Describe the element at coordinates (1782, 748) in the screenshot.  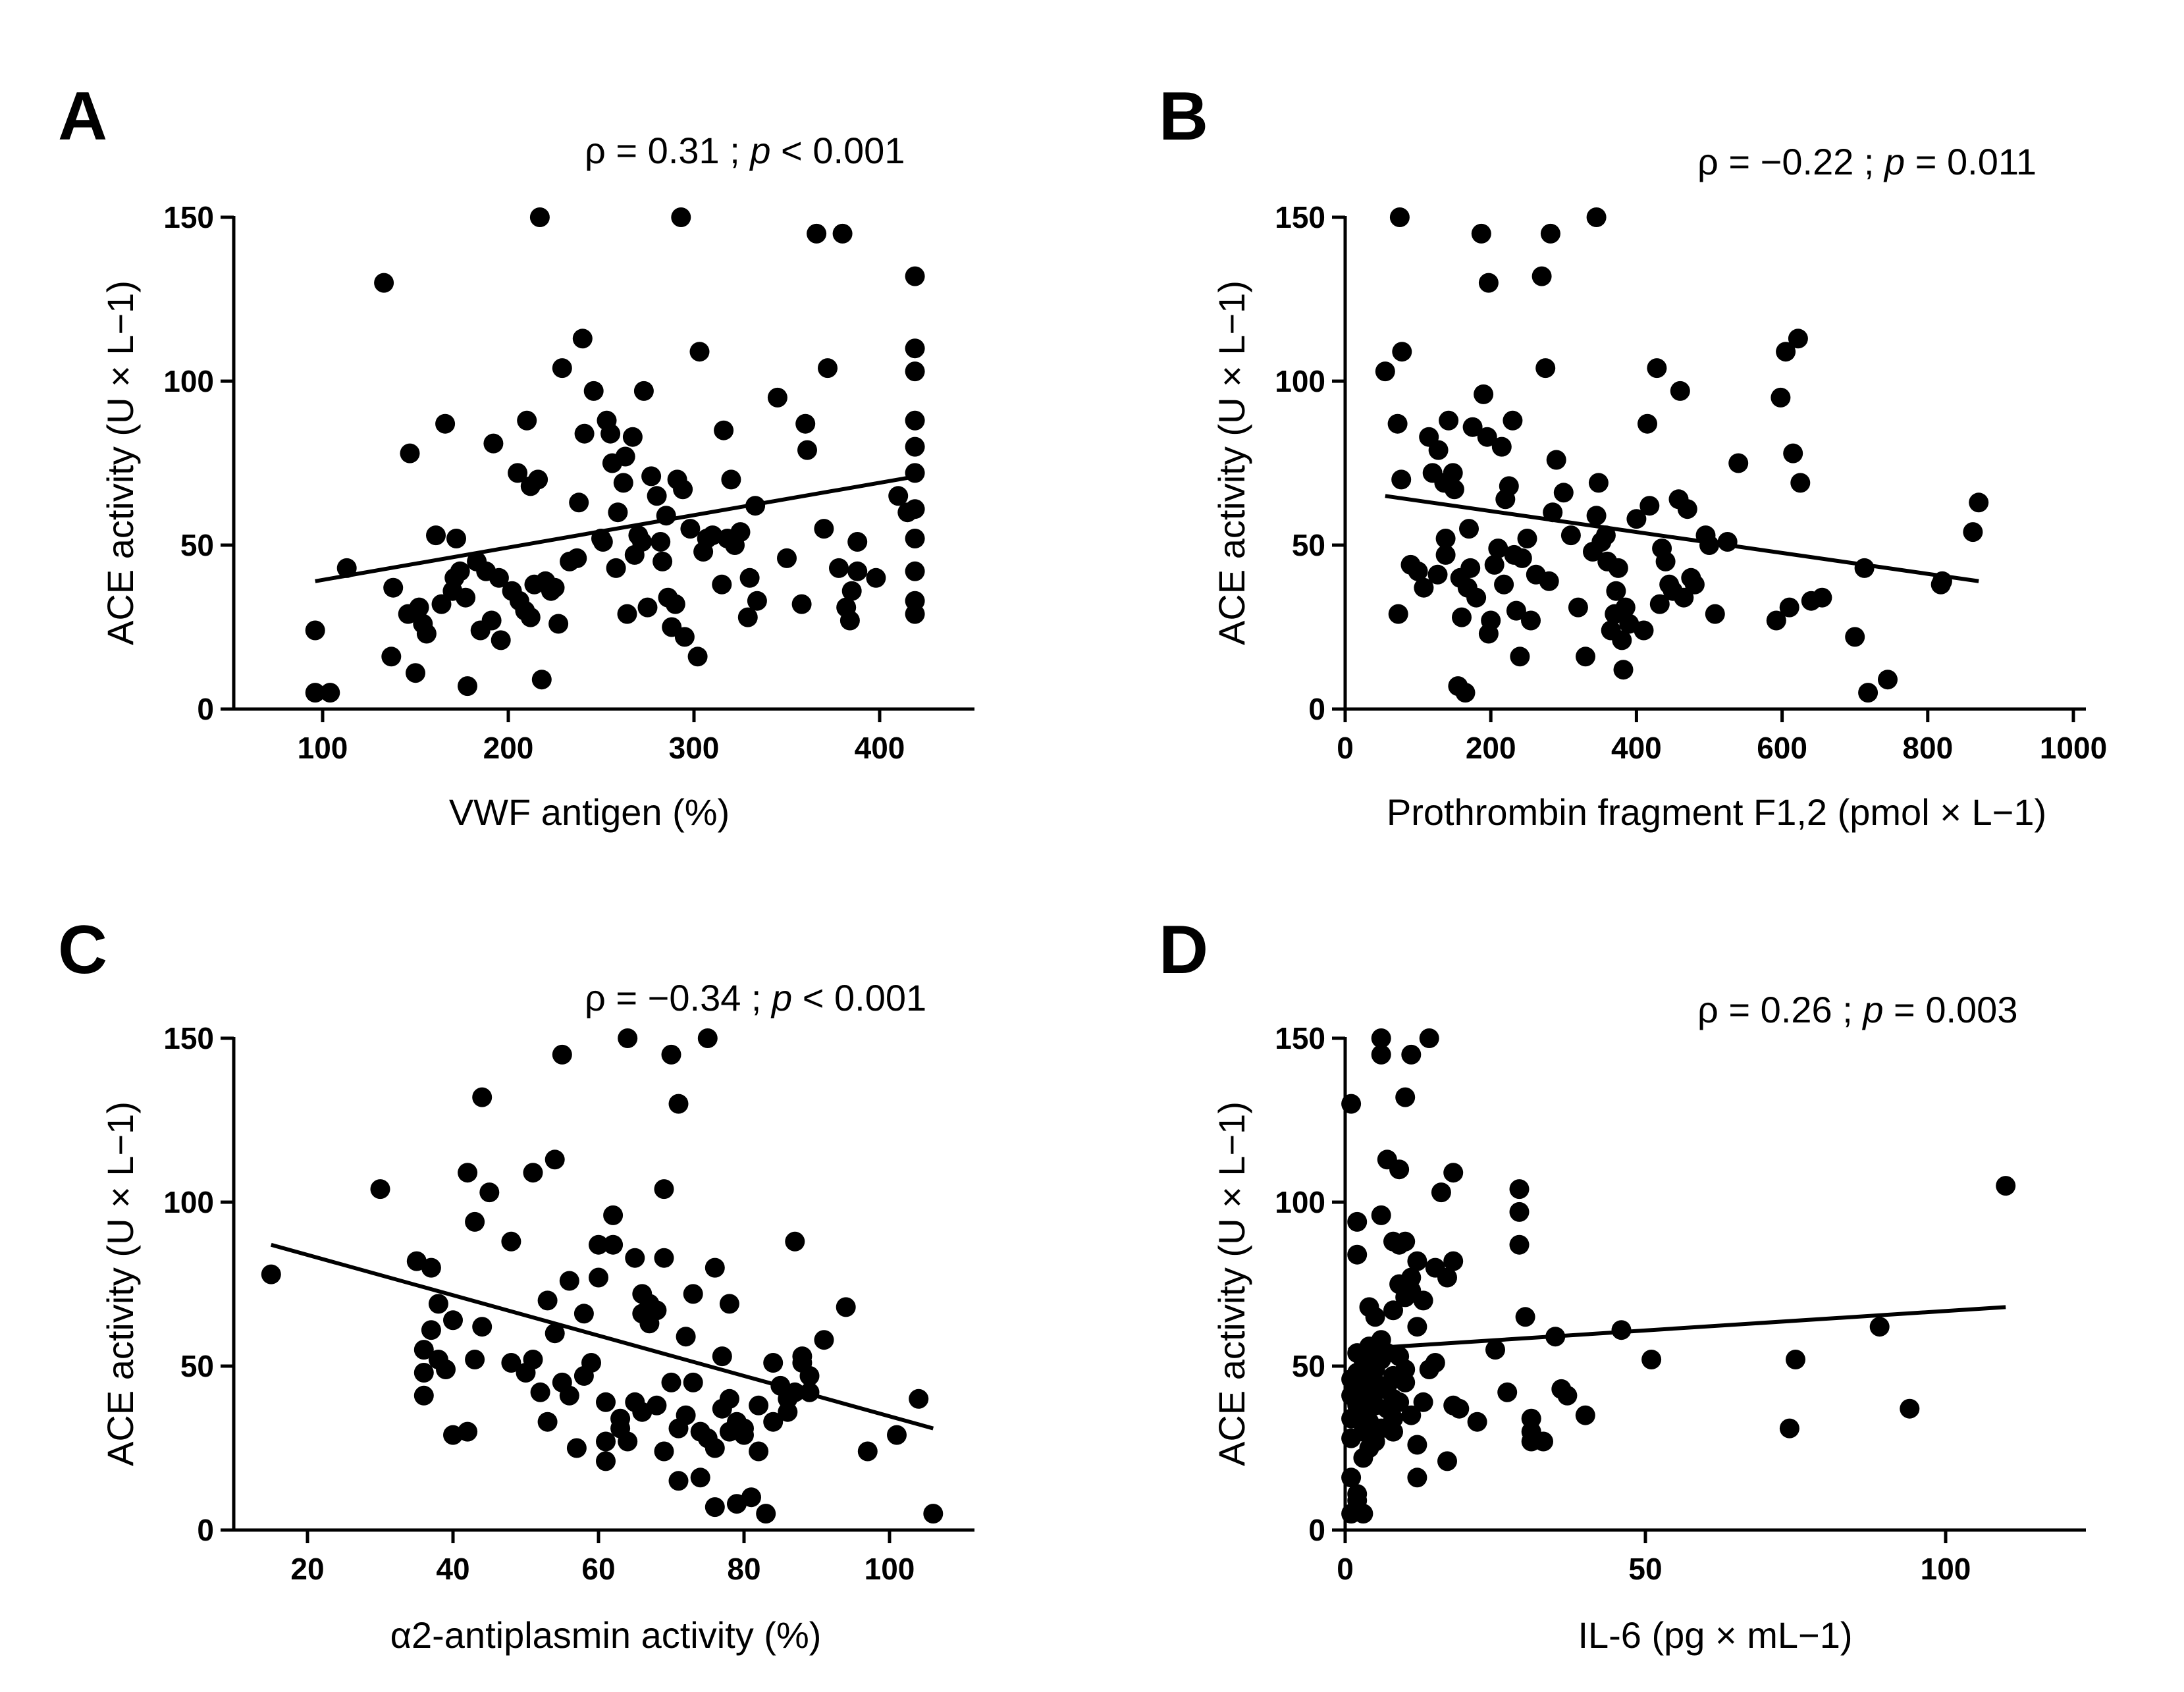
I see `x-tick-label: 600` at that location.